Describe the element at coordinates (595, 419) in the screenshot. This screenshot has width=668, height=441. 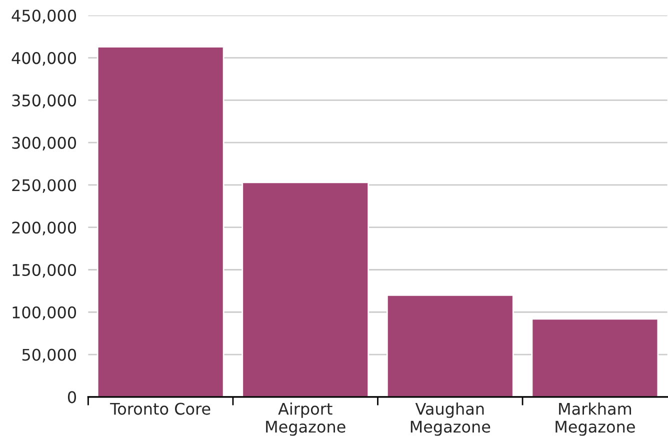
I see `x-tick-label: Markham Megazone` at that location.